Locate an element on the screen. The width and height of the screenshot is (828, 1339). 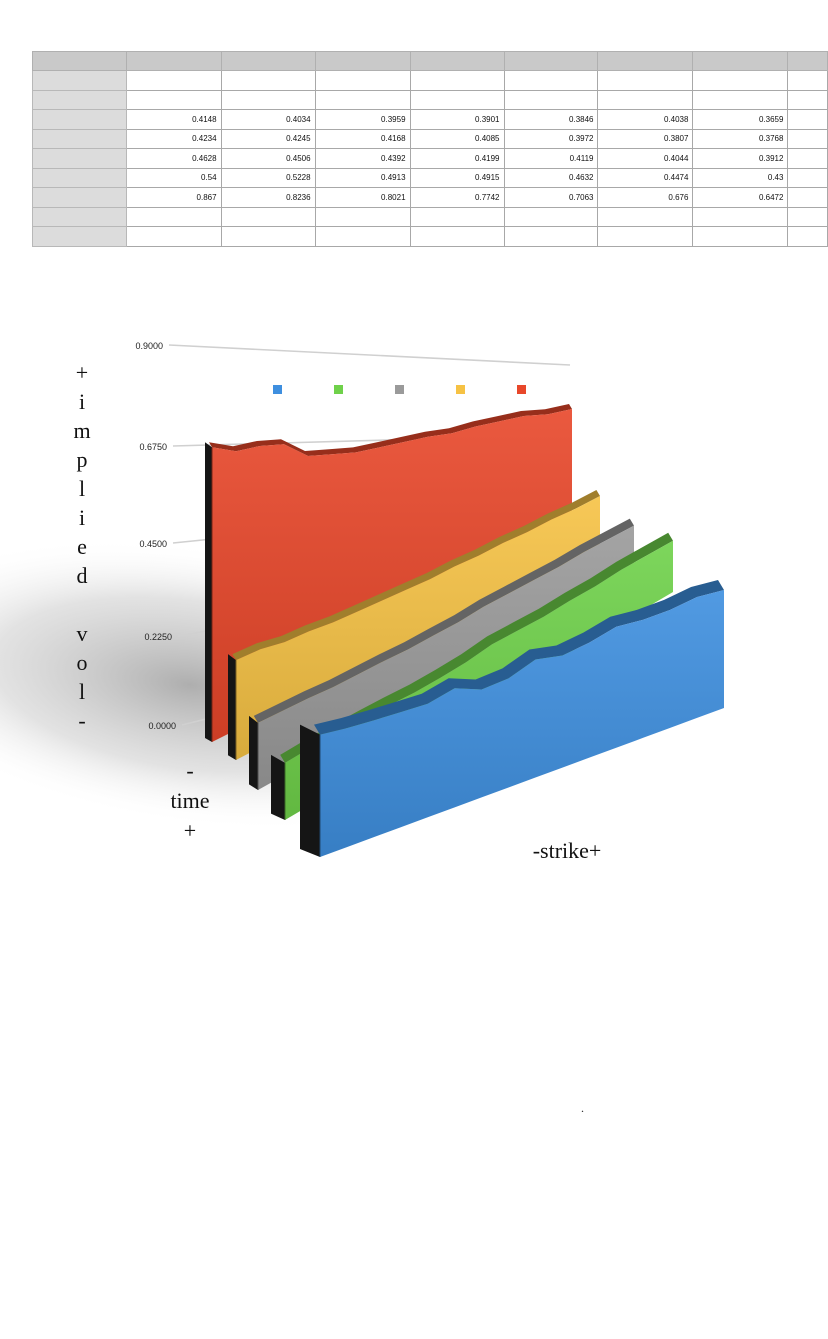
sheet-cell: 0.4632 is located at coordinates (551, 177).